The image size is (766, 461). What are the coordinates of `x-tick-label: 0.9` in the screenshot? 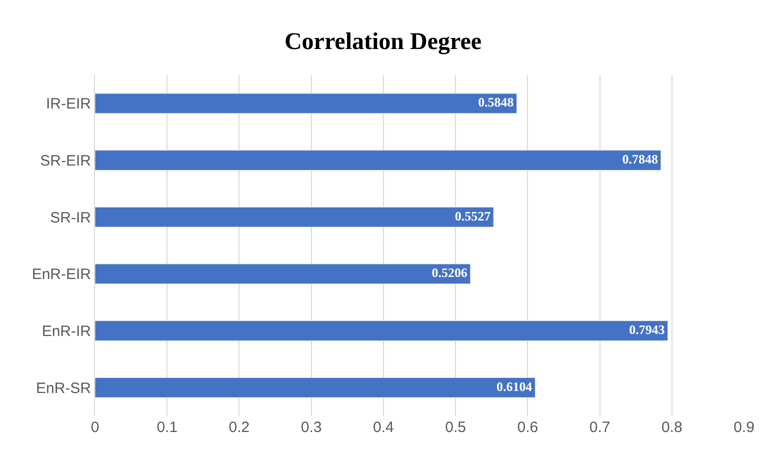 It's located at (744, 427).